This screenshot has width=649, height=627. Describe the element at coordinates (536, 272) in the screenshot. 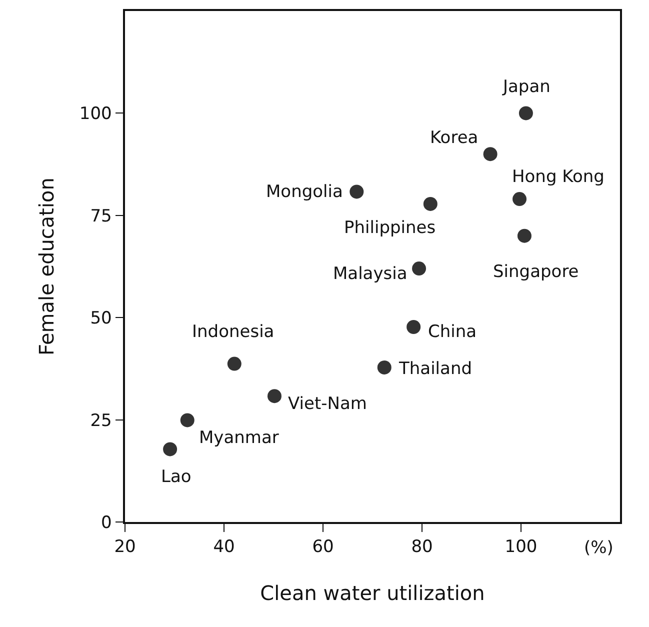

I see `annotation: Singapore` at that location.